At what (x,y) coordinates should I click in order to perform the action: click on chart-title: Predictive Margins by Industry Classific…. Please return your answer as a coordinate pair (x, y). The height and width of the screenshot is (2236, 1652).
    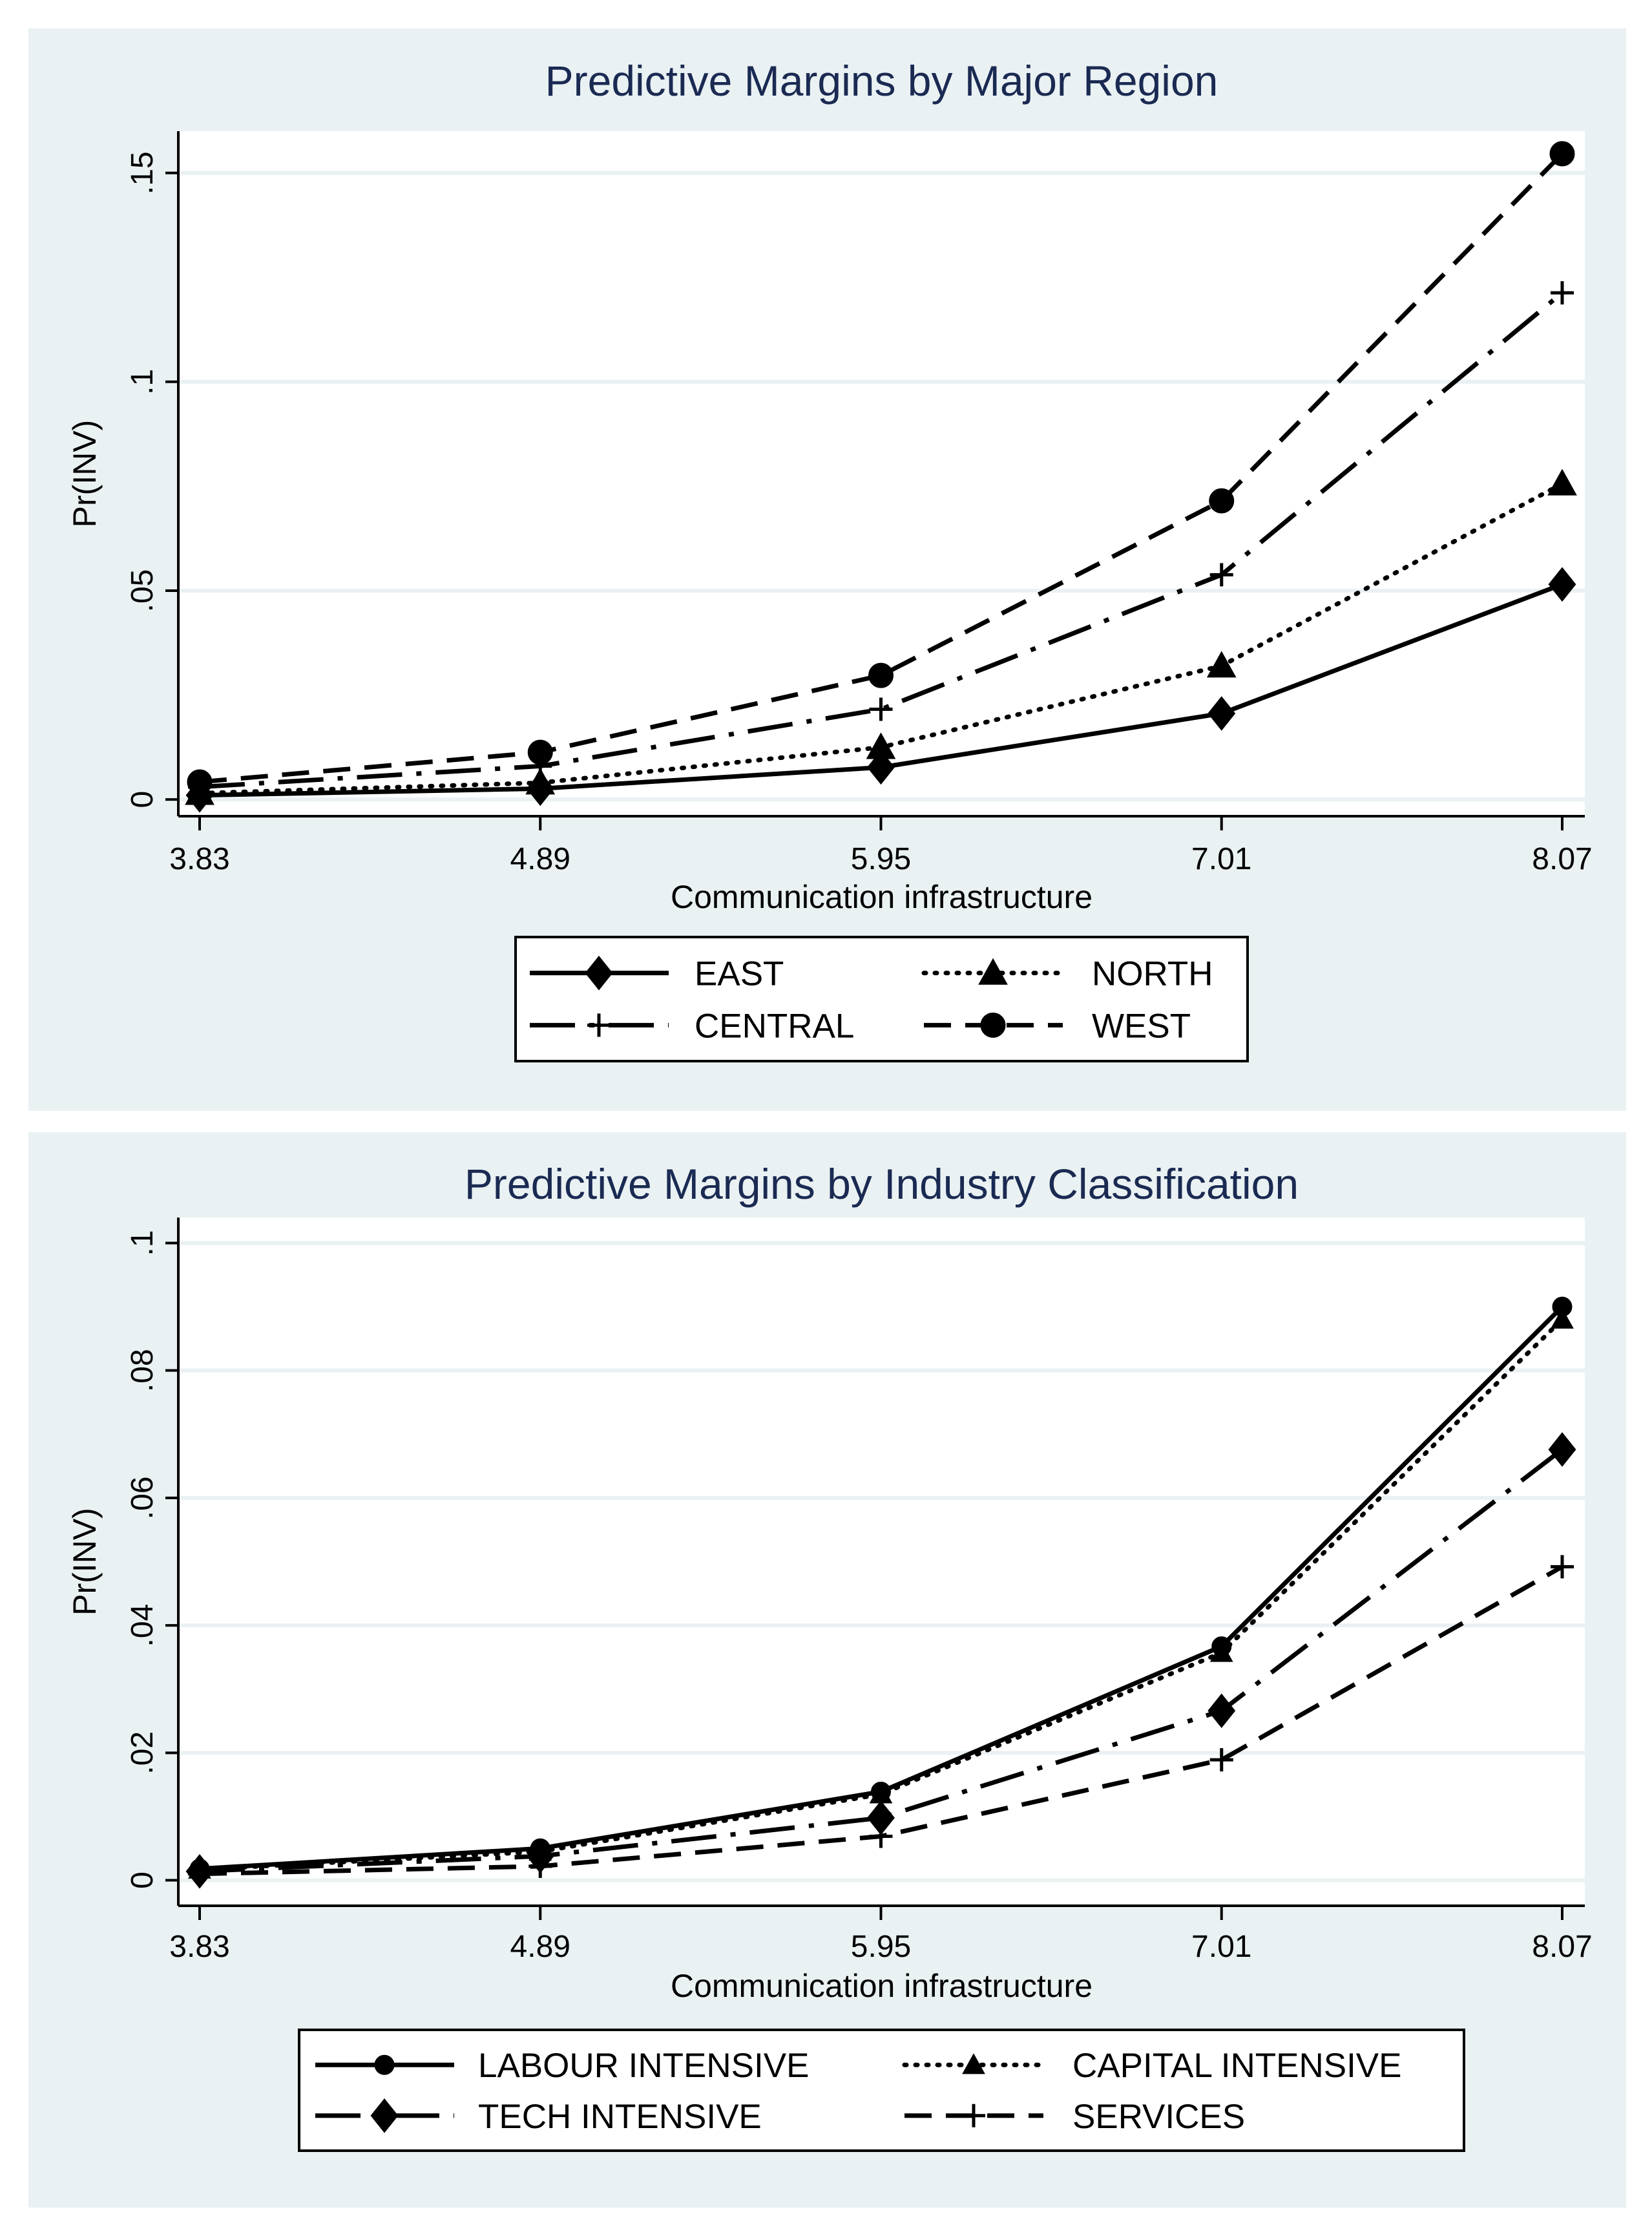
    Looking at the image, I should click on (882, 1184).